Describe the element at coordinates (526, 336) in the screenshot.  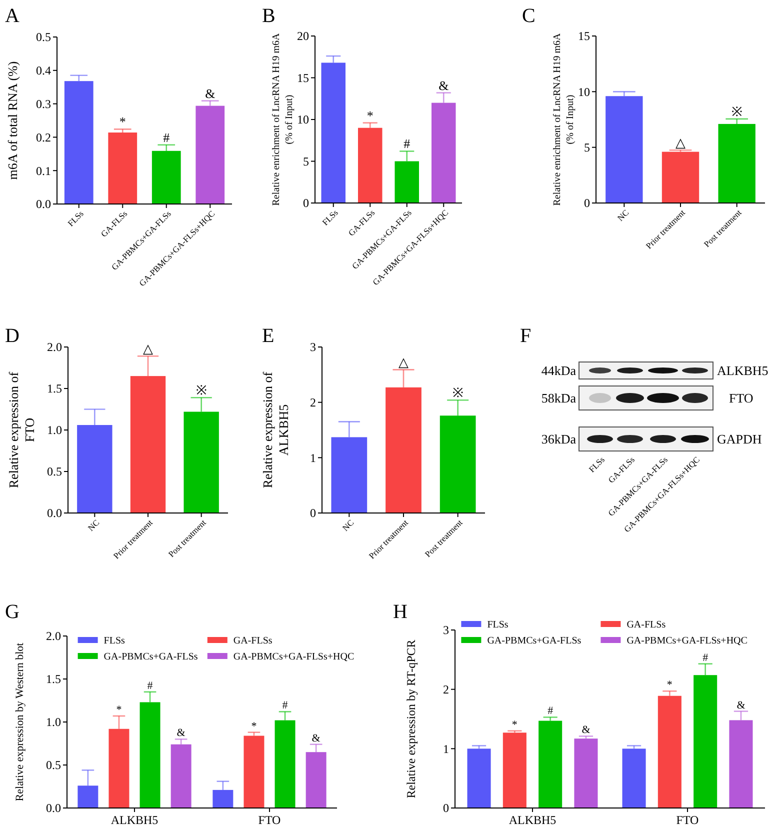
I see `text: F` at that location.